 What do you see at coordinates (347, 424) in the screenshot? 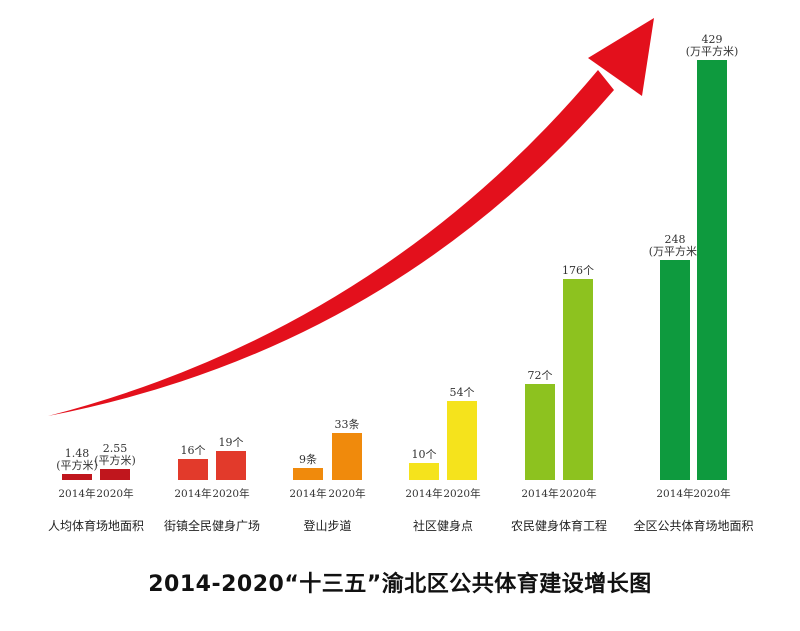
I see `data-label: 33条` at bounding box center [347, 424].